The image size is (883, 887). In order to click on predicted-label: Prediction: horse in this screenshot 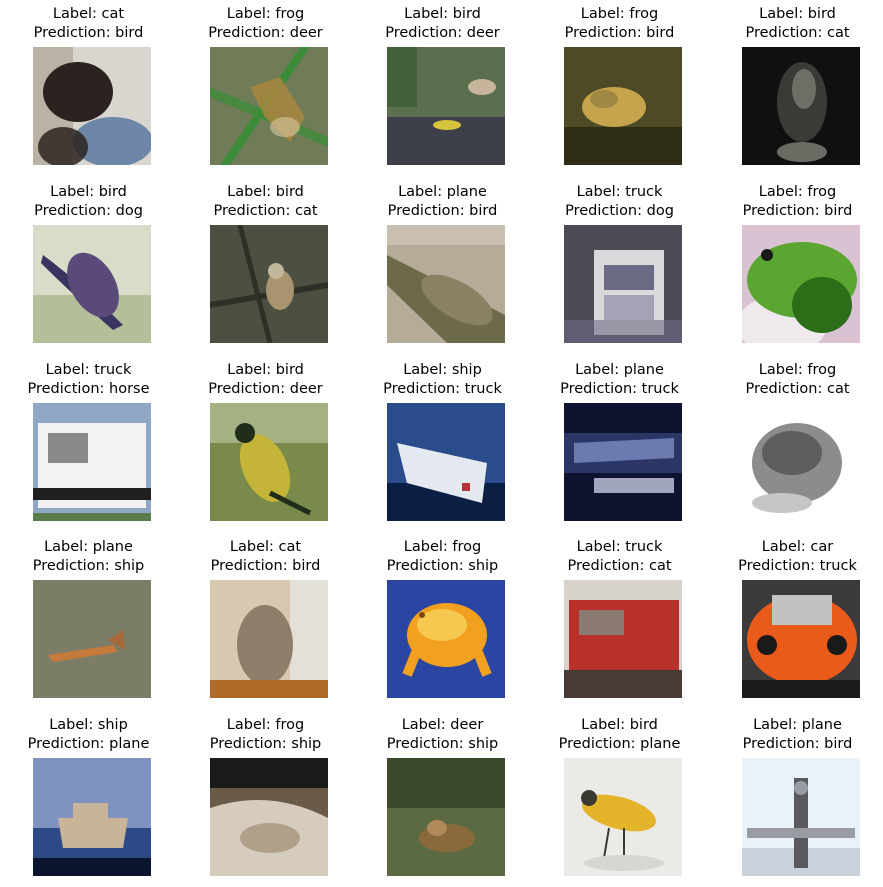, I will do `click(88, 389)`.